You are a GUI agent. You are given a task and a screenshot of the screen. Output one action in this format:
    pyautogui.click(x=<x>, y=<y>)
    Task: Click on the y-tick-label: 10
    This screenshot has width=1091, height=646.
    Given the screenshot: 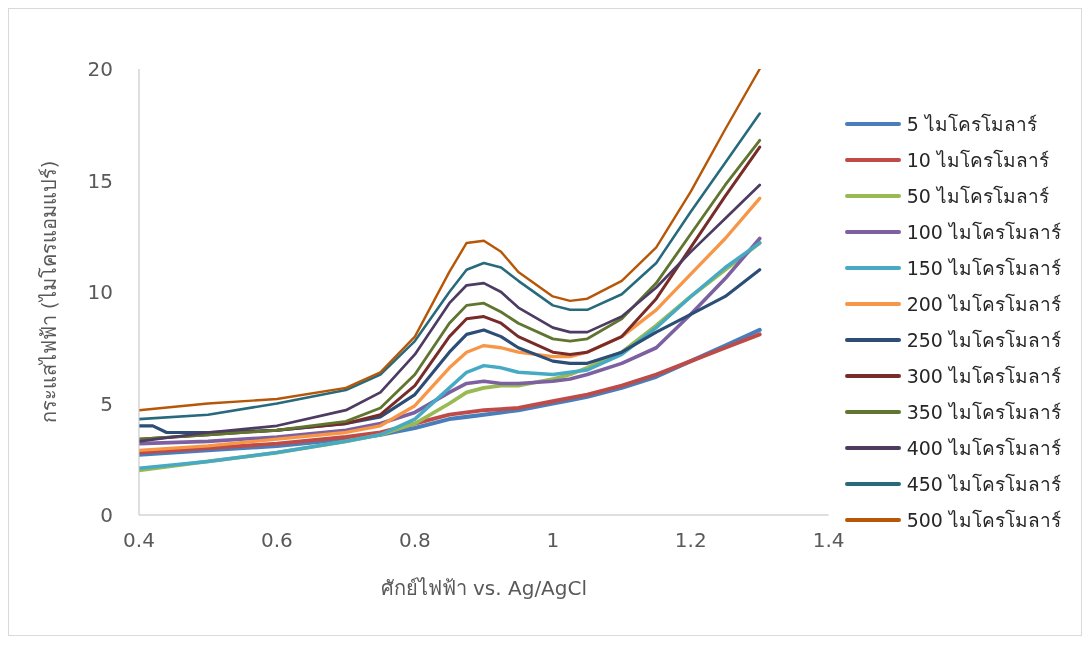 What is the action you would take?
    pyautogui.click(x=100, y=292)
    